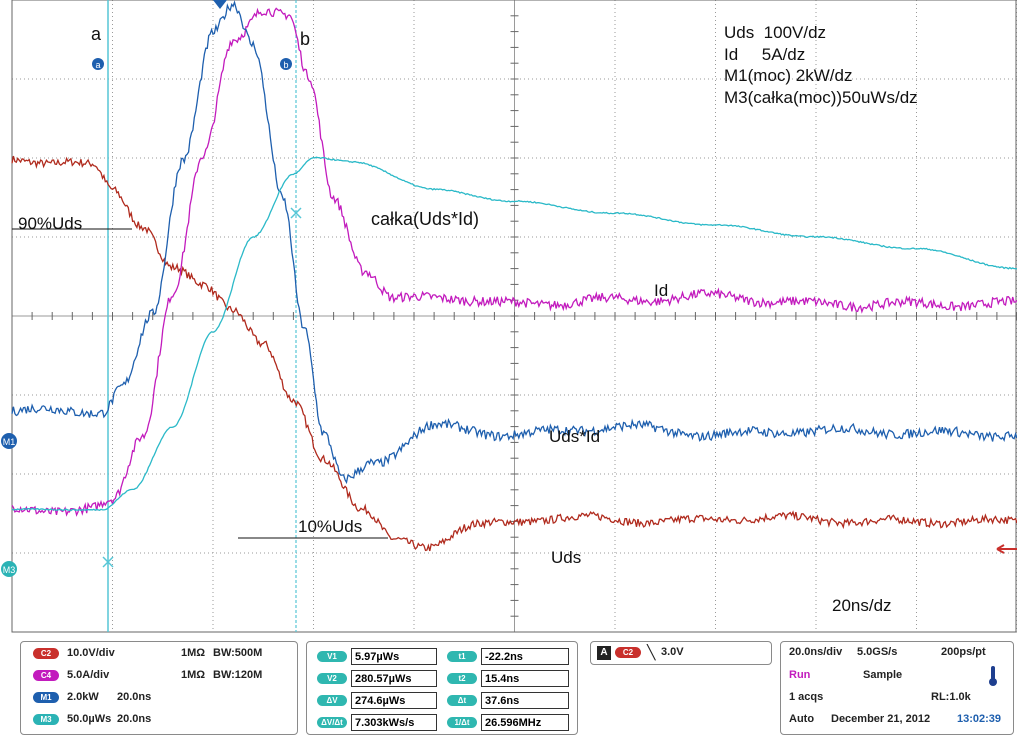  What do you see at coordinates (46, 697) in the screenshot?
I see `m1-channel-chip: M1` at bounding box center [46, 697].